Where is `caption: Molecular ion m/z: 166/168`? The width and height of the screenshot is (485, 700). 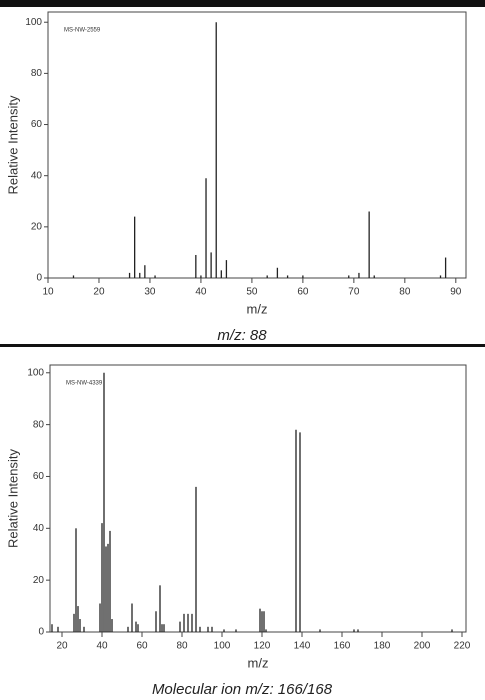 caption: Molecular ion m/z: 166/168 is located at coordinates (242, 689).